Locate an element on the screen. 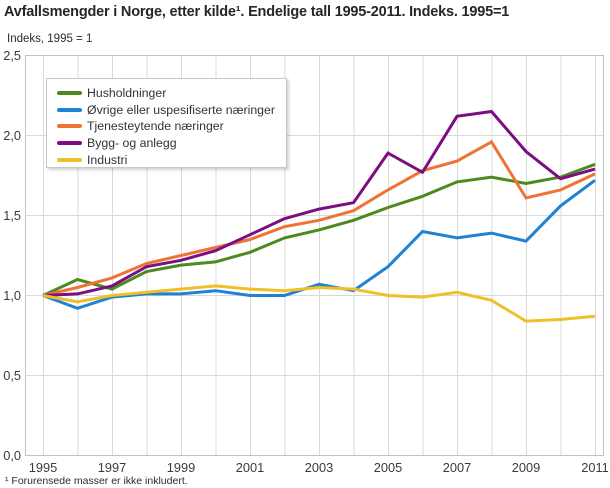 The image size is (610, 488). footnote: ¹ Forurensede masser er ikke inkludert. is located at coordinates (96, 481).